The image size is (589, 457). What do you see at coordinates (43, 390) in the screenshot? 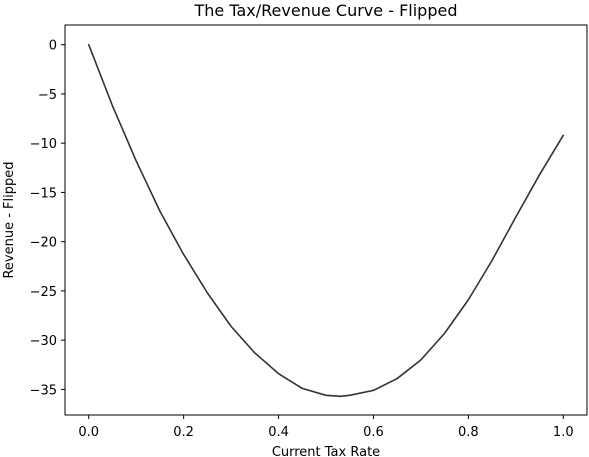
I see `y-tick-label: −35` at bounding box center [43, 390].